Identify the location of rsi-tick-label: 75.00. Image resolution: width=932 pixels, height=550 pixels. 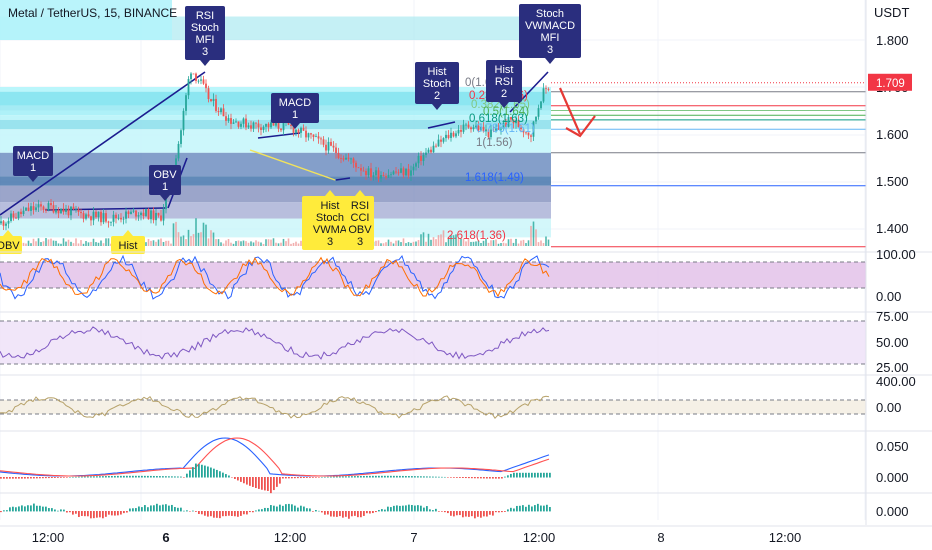
(892, 316).